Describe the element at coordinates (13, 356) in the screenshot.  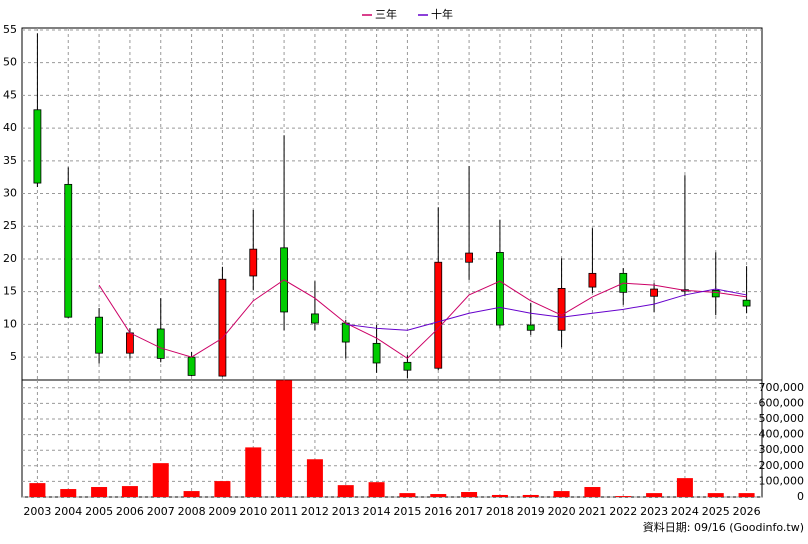
I see `y-tick-label: 5` at that location.